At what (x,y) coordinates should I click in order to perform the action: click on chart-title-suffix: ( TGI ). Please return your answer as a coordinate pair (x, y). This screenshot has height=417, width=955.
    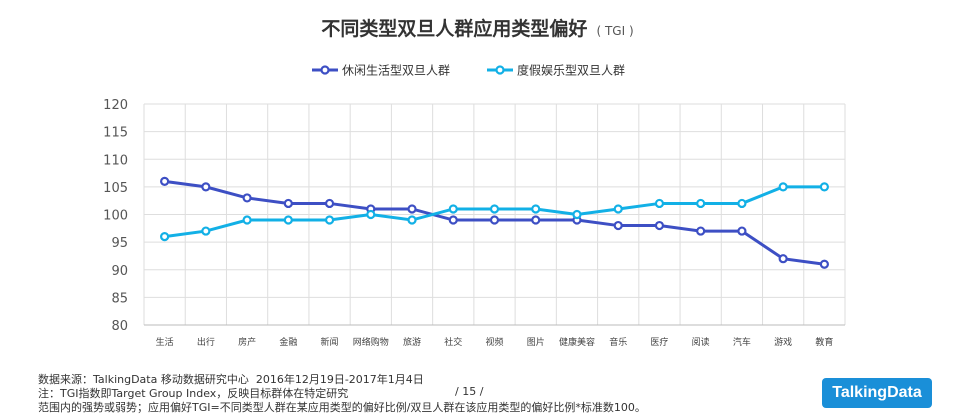
    Looking at the image, I should click on (615, 31).